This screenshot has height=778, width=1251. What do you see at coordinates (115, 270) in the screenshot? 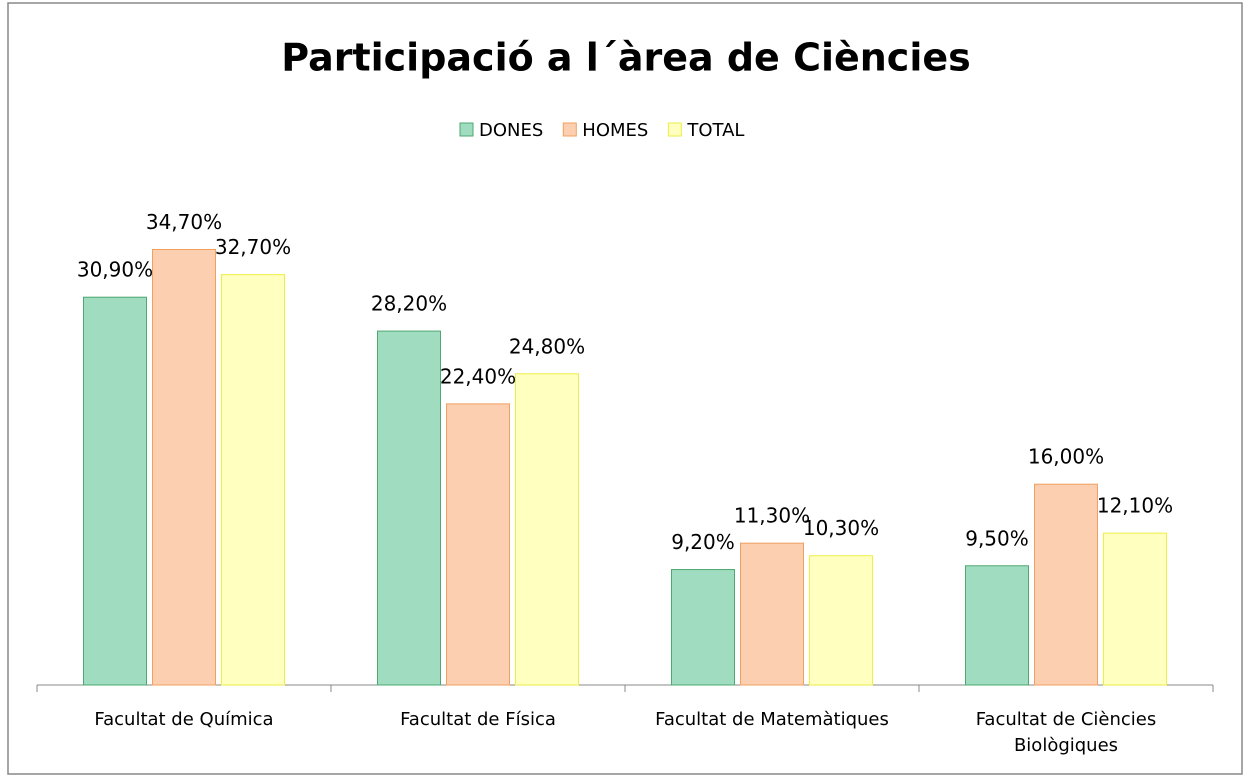
I see `data-label: 30,90%` at bounding box center [115, 270].